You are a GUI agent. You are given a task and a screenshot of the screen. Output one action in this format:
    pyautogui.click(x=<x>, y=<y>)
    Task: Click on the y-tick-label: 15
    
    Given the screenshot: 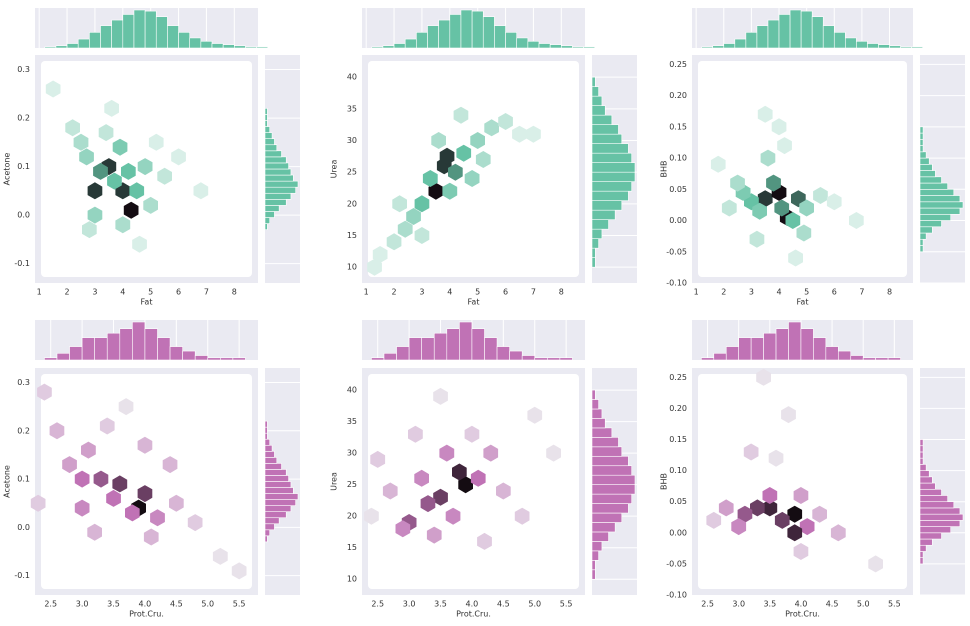 What is the action you would take?
    pyautogui.click(x=352, y=235)
    